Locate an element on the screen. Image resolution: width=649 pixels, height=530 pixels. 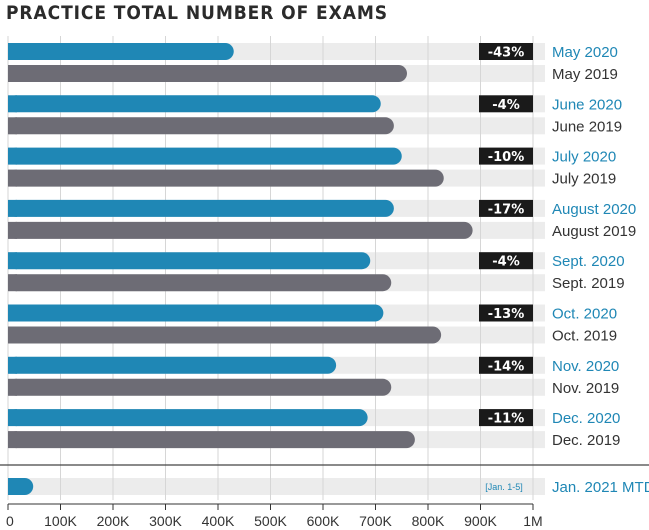
bar-mtd-base is located at coordinates (12, 486).